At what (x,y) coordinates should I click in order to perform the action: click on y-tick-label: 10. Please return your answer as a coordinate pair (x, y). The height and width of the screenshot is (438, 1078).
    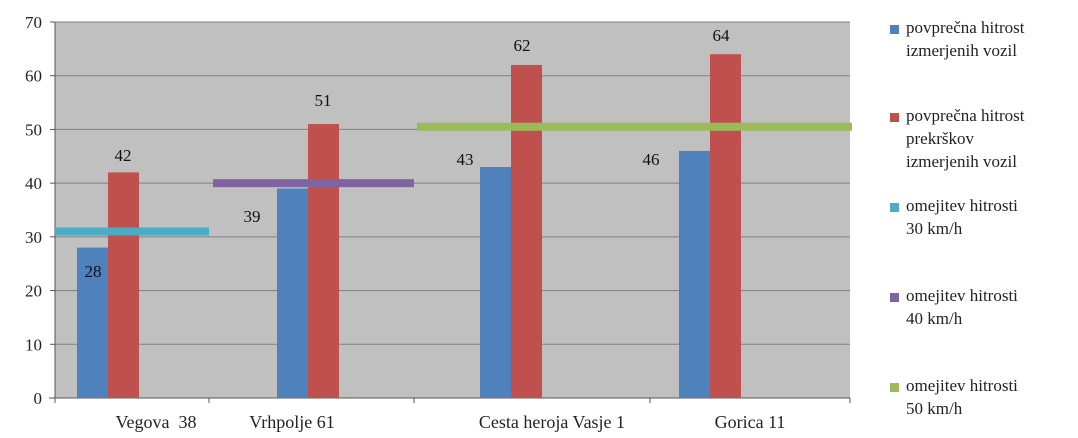
    Looking at the image, I should click on (33, 344).